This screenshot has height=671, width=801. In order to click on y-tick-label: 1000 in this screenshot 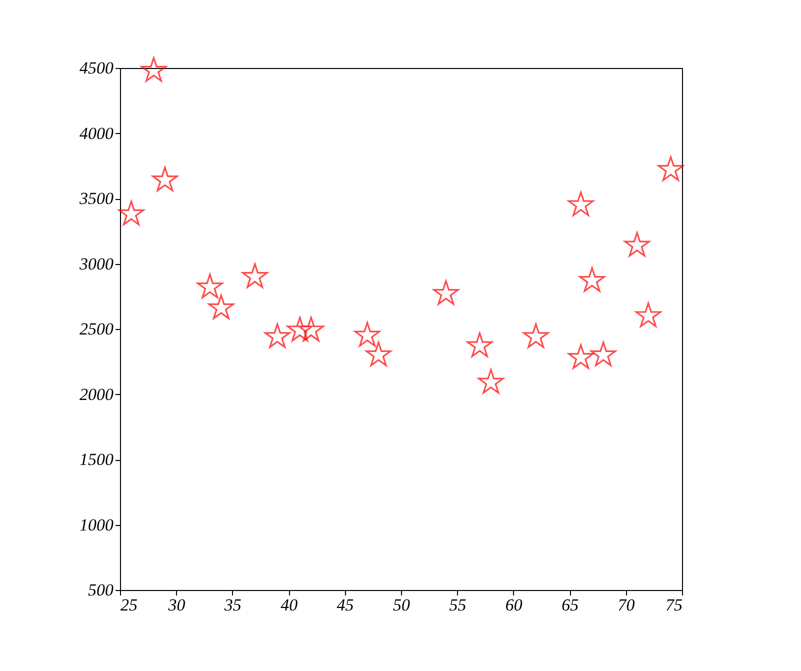, I will do `click(97, 524)`.